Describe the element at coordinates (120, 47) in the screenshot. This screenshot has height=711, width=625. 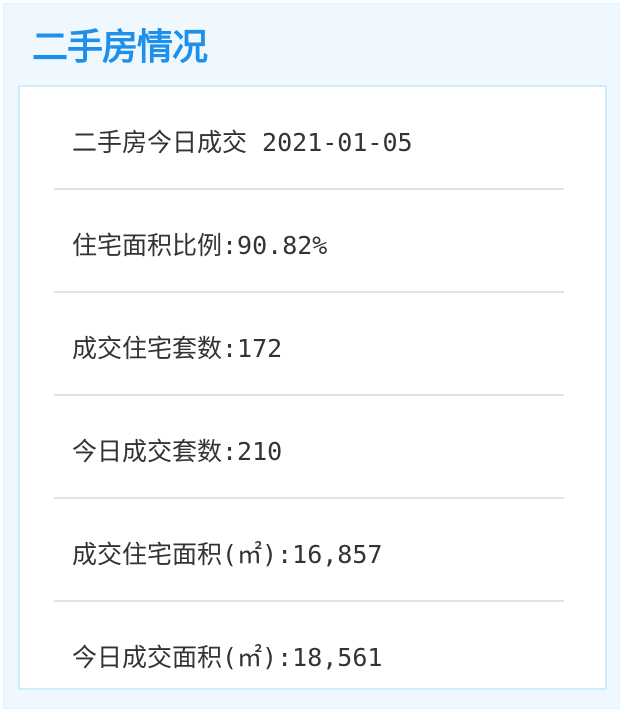
I see `panel-title: 二手房情况` at that location.